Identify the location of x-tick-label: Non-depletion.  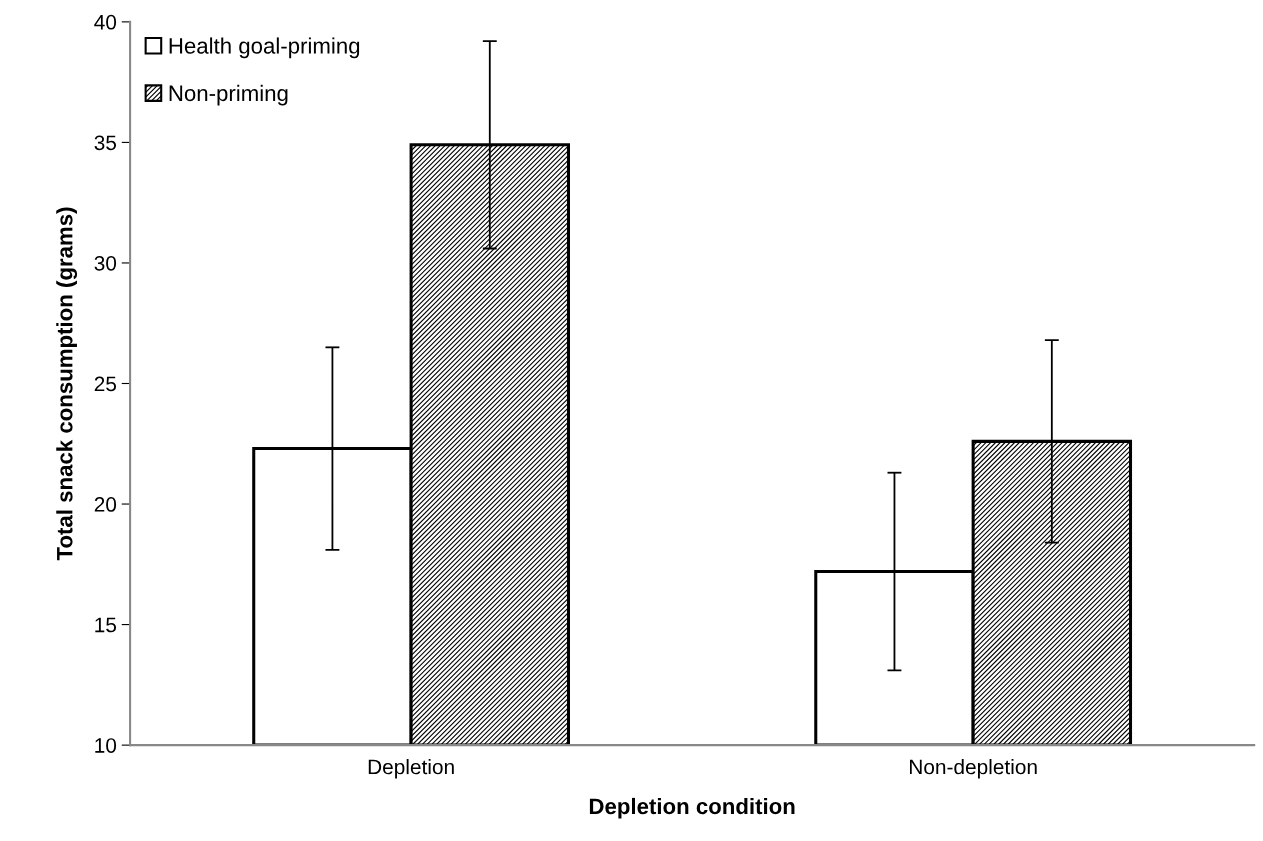
(973, 769).